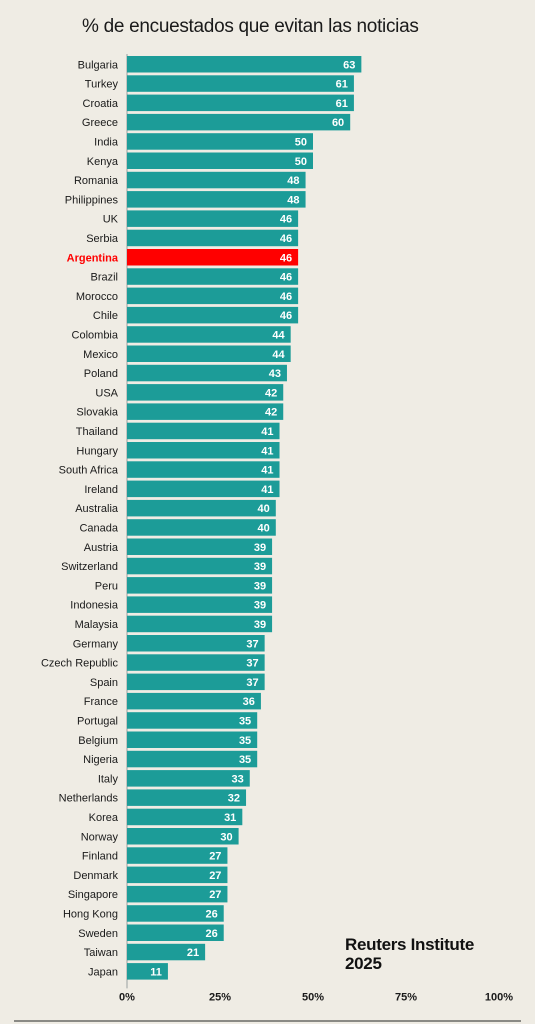 This screenshot has height=1024, width=535. I want to click on category-label: Belgium, so click(98, 741).